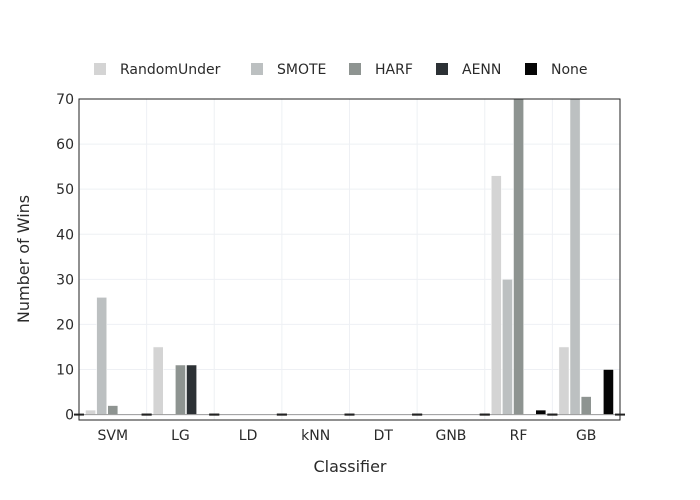  Describe the element at coordinates (481, 70) in the screenshot. I see `legend-label-aenn: AENN` at that location.